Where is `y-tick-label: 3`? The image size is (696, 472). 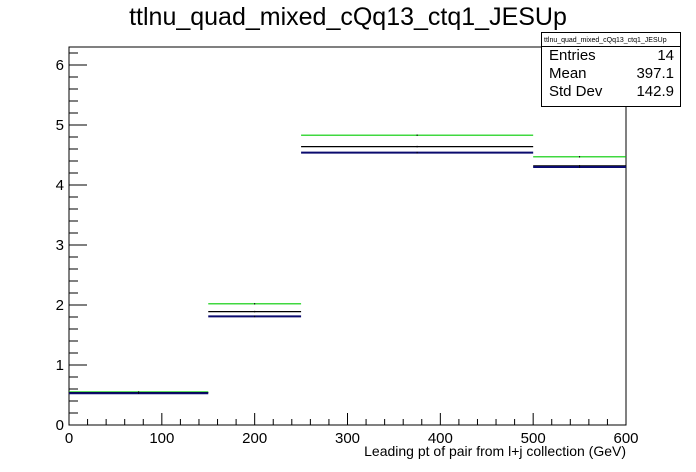
y-tick-label: 3 is located at coordinates (60, 245).